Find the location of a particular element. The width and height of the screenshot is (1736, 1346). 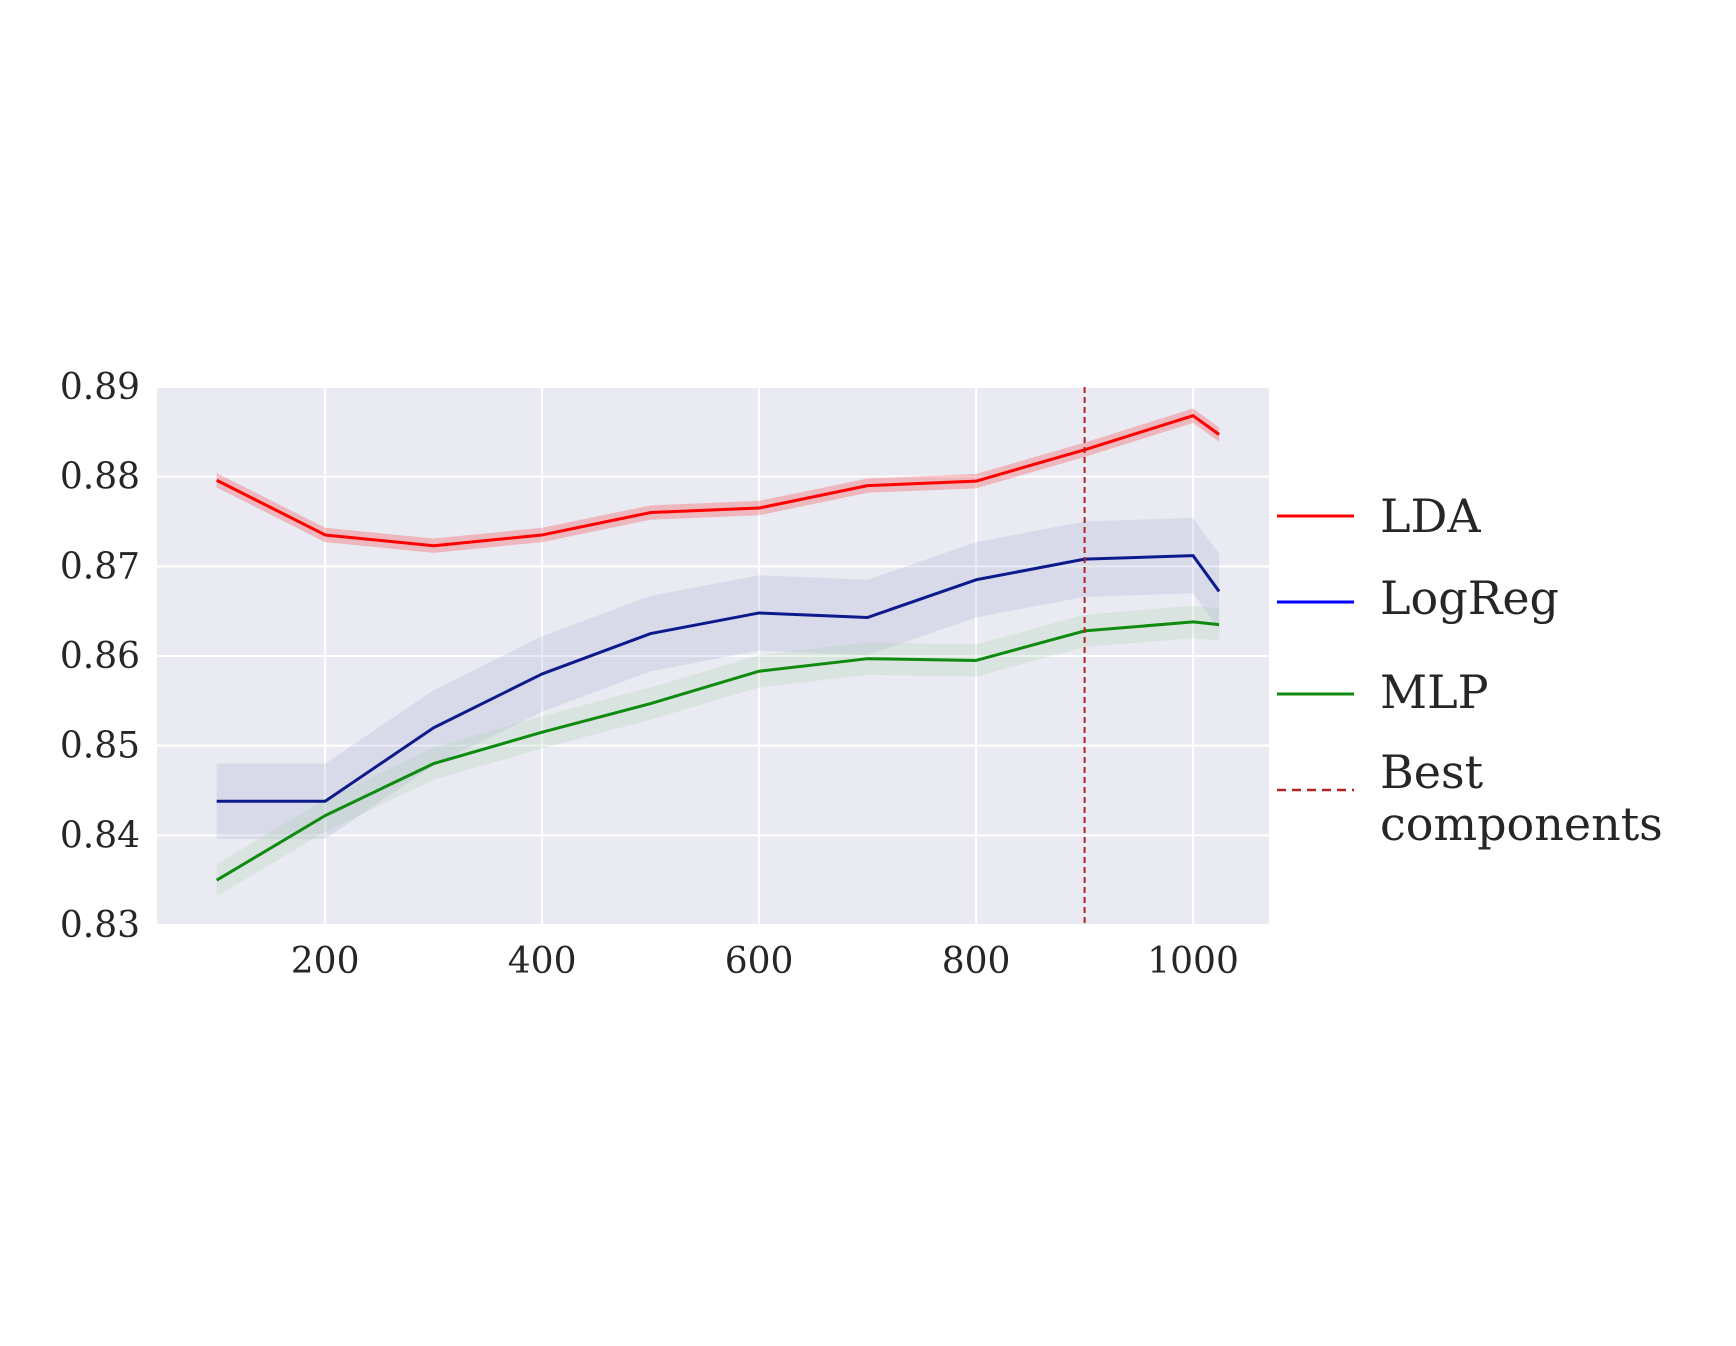

y-tick-label: 0.89 is located at coordinates (100, 387).